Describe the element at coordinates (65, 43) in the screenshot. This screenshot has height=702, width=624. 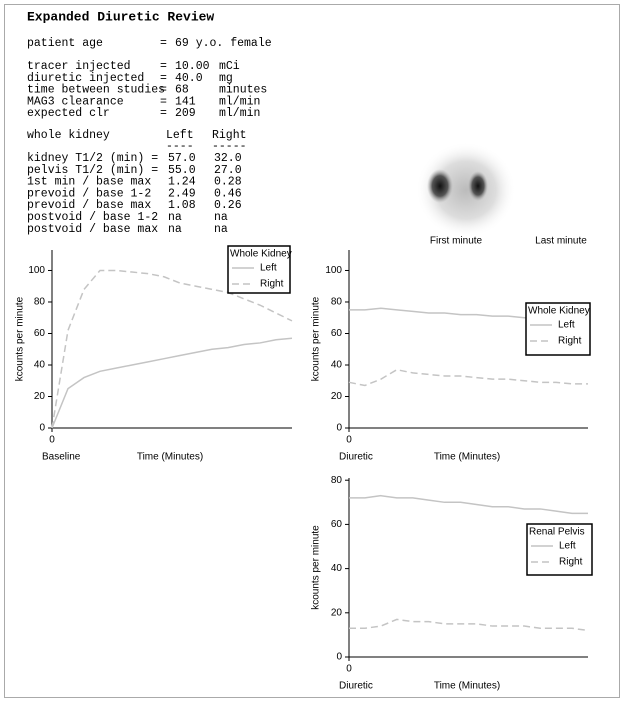
I see `field-label: patient age` at that location.